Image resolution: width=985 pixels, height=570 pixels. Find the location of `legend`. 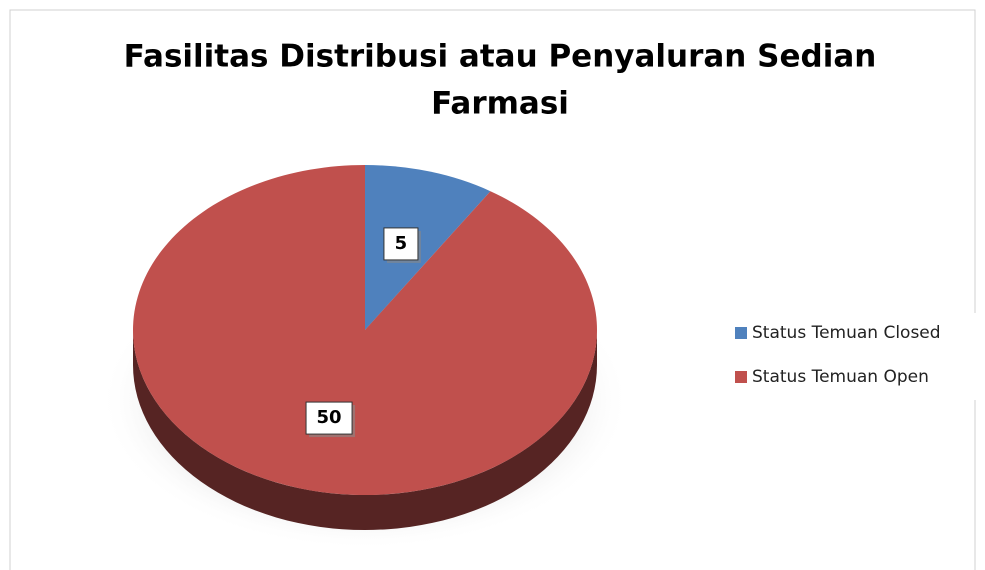

legend is located at coordinates (851, 356).